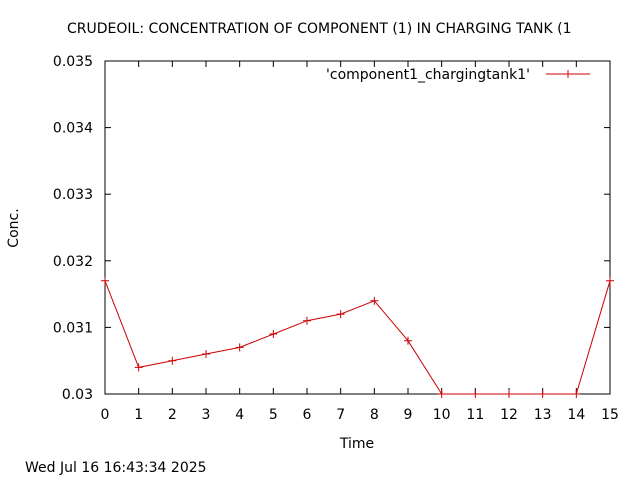 The width and height of the screenshot is (640, 480). I want to click on x-tick-label: 13, so click(543, 415).